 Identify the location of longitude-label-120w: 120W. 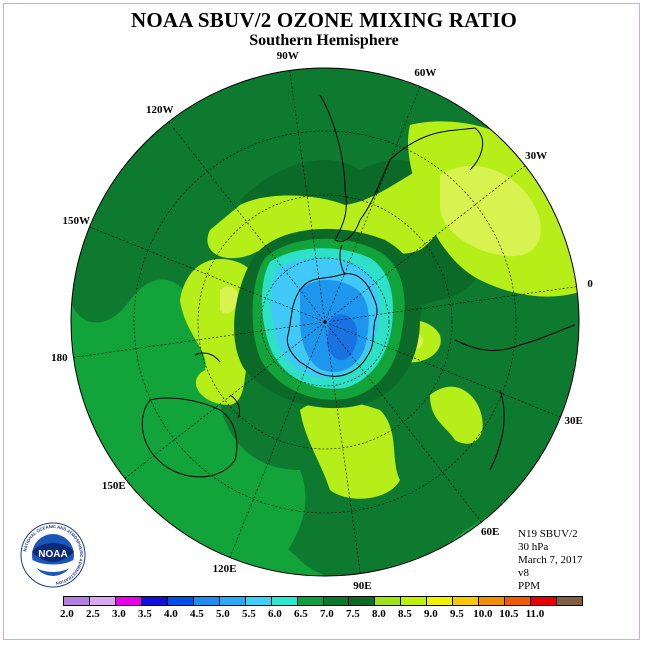
(160, 109).